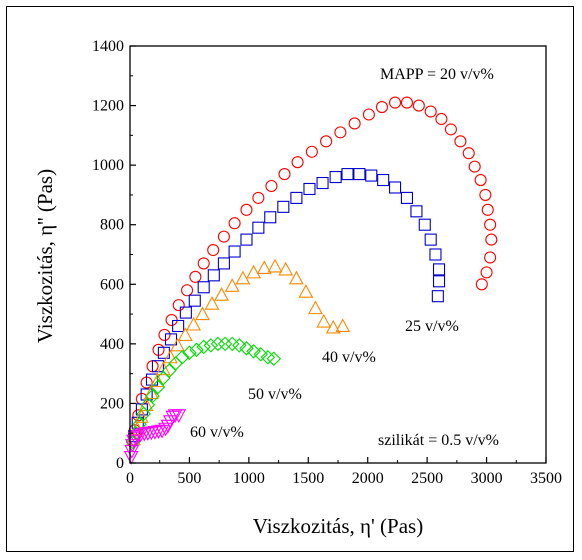 The height and width of the screenshot is (560, 582). Describe the element at coordinates (368, 478) in the screenshot. I see `x-tick-label: 2000` at that location.